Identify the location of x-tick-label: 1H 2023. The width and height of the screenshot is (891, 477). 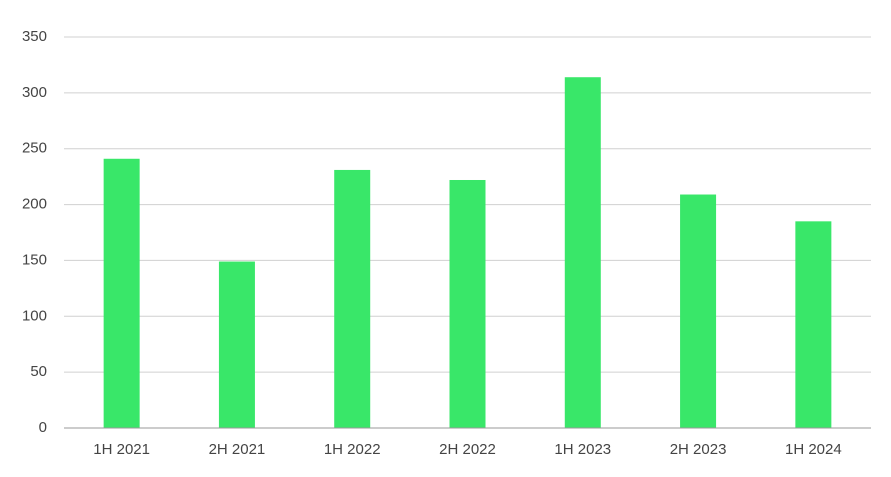
(582, 449).